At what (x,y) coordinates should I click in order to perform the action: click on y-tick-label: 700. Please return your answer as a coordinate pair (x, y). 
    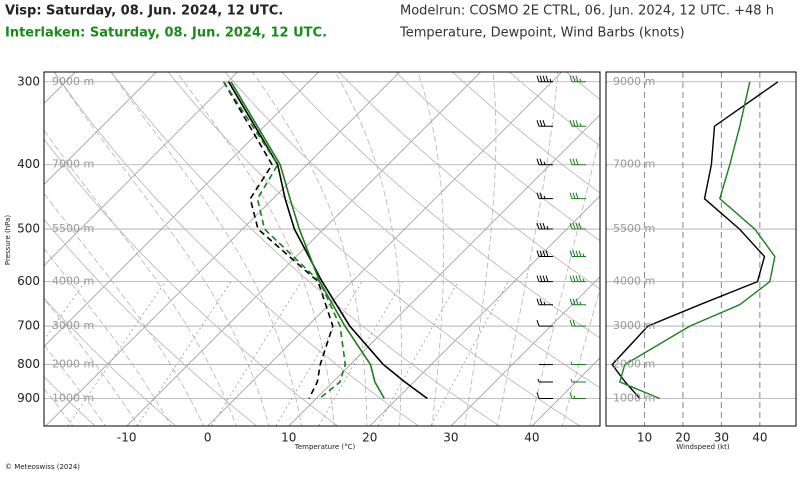
    Looking at the image, I should click on (28, 326).